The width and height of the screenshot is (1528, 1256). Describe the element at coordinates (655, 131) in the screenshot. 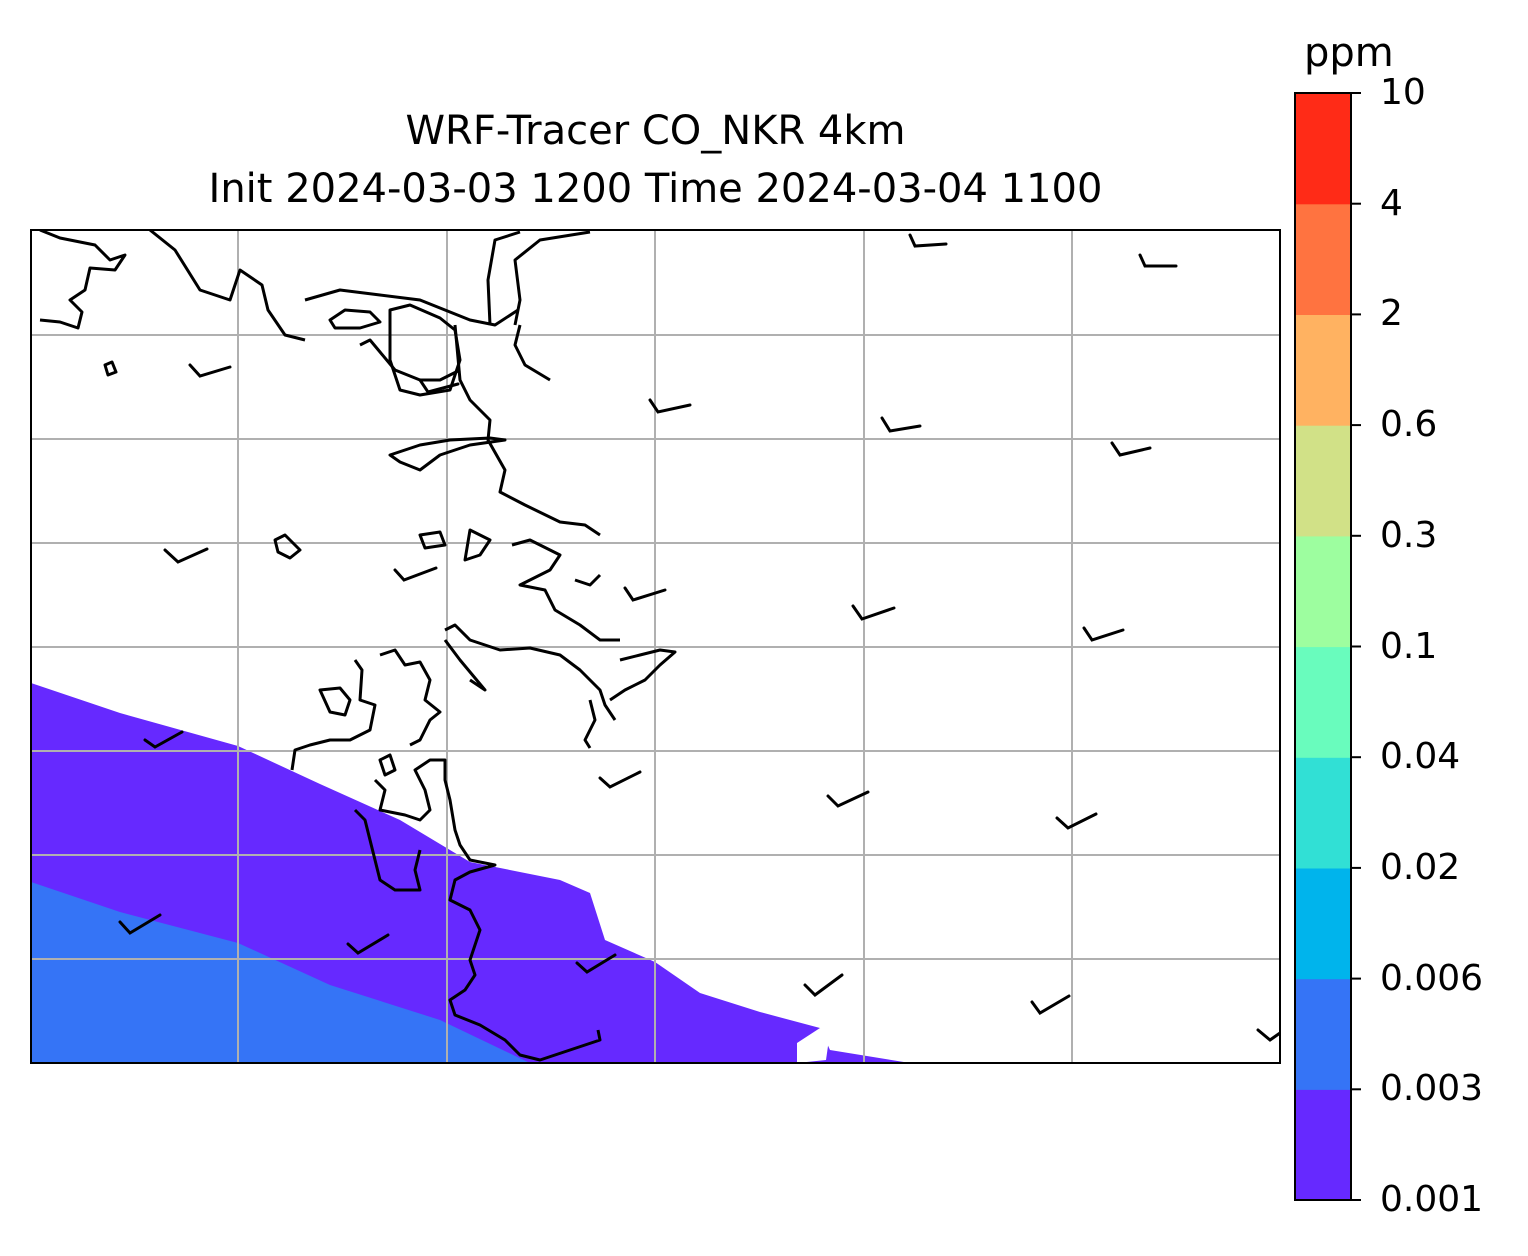

I see `map-title-line1: WRF-Tracer CO_NKR 4km` at that location.